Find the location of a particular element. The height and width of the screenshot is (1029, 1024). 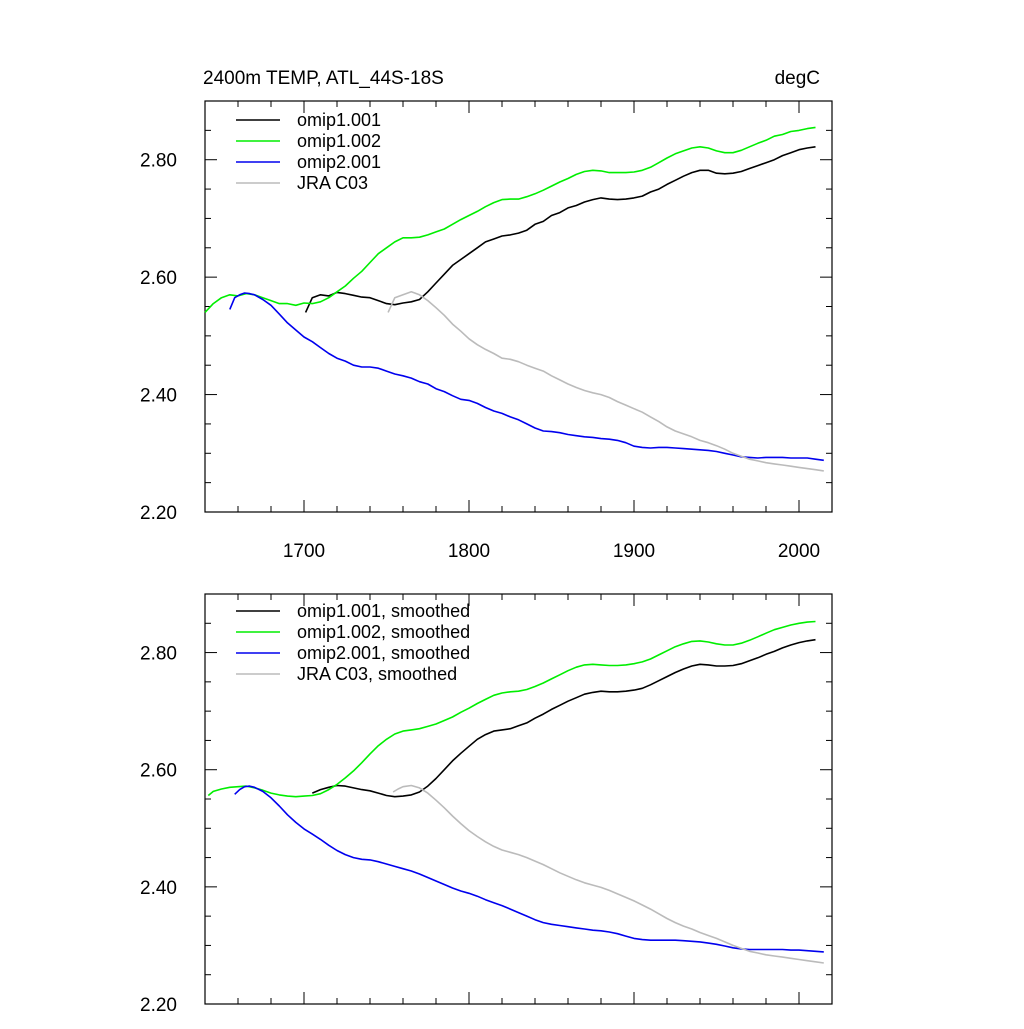

series-line-omip2-001-smoothed is located at coordinates (529, 869).